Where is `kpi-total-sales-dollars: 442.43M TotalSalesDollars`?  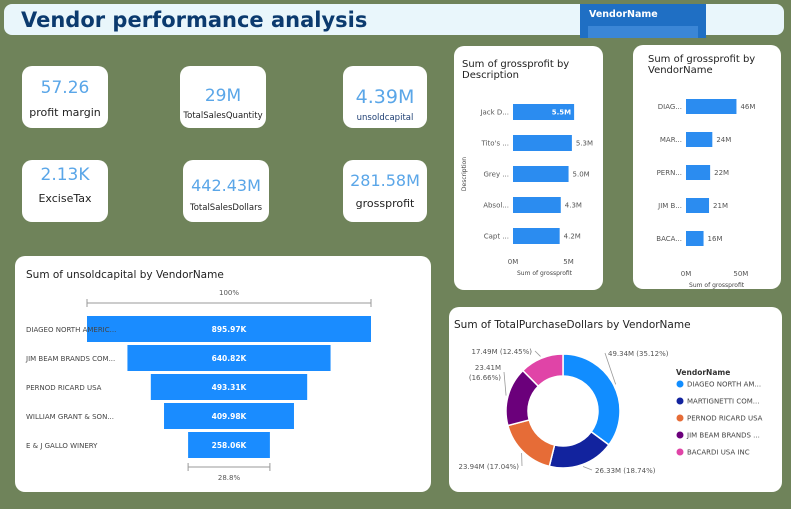
kpi-total-sales-dollars: 442.43M TotalSalesDollars is located at coordinates (226, 191).